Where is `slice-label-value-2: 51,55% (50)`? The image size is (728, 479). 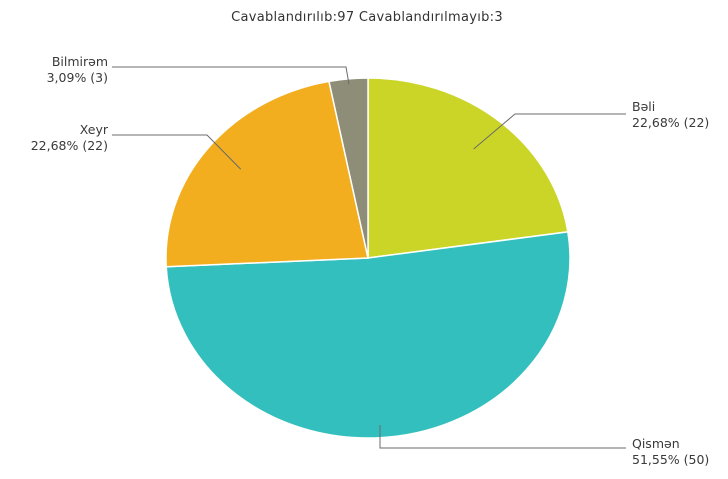 slice-label-value-2: 51,55% (50) is located at coordinates (670, 459).